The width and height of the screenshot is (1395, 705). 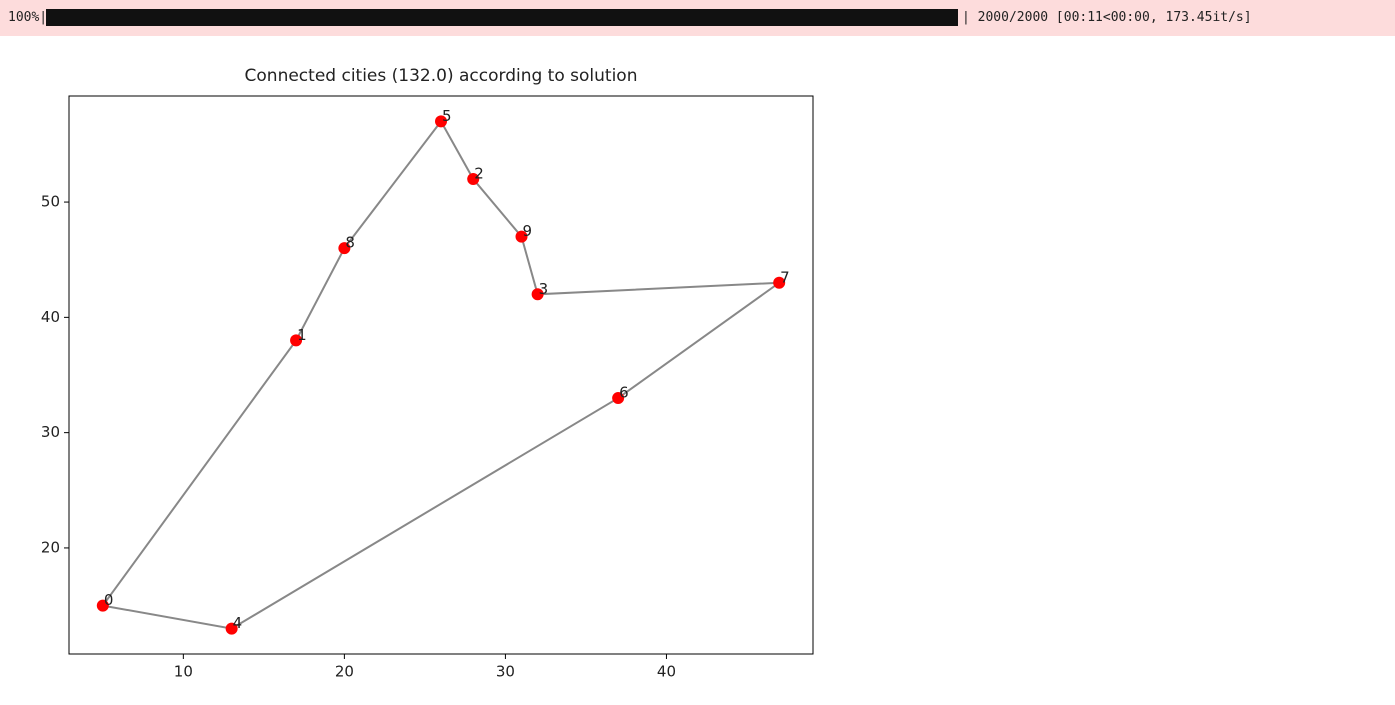 I want to click on y-tick-label: 20, so click(x=50, y=547).